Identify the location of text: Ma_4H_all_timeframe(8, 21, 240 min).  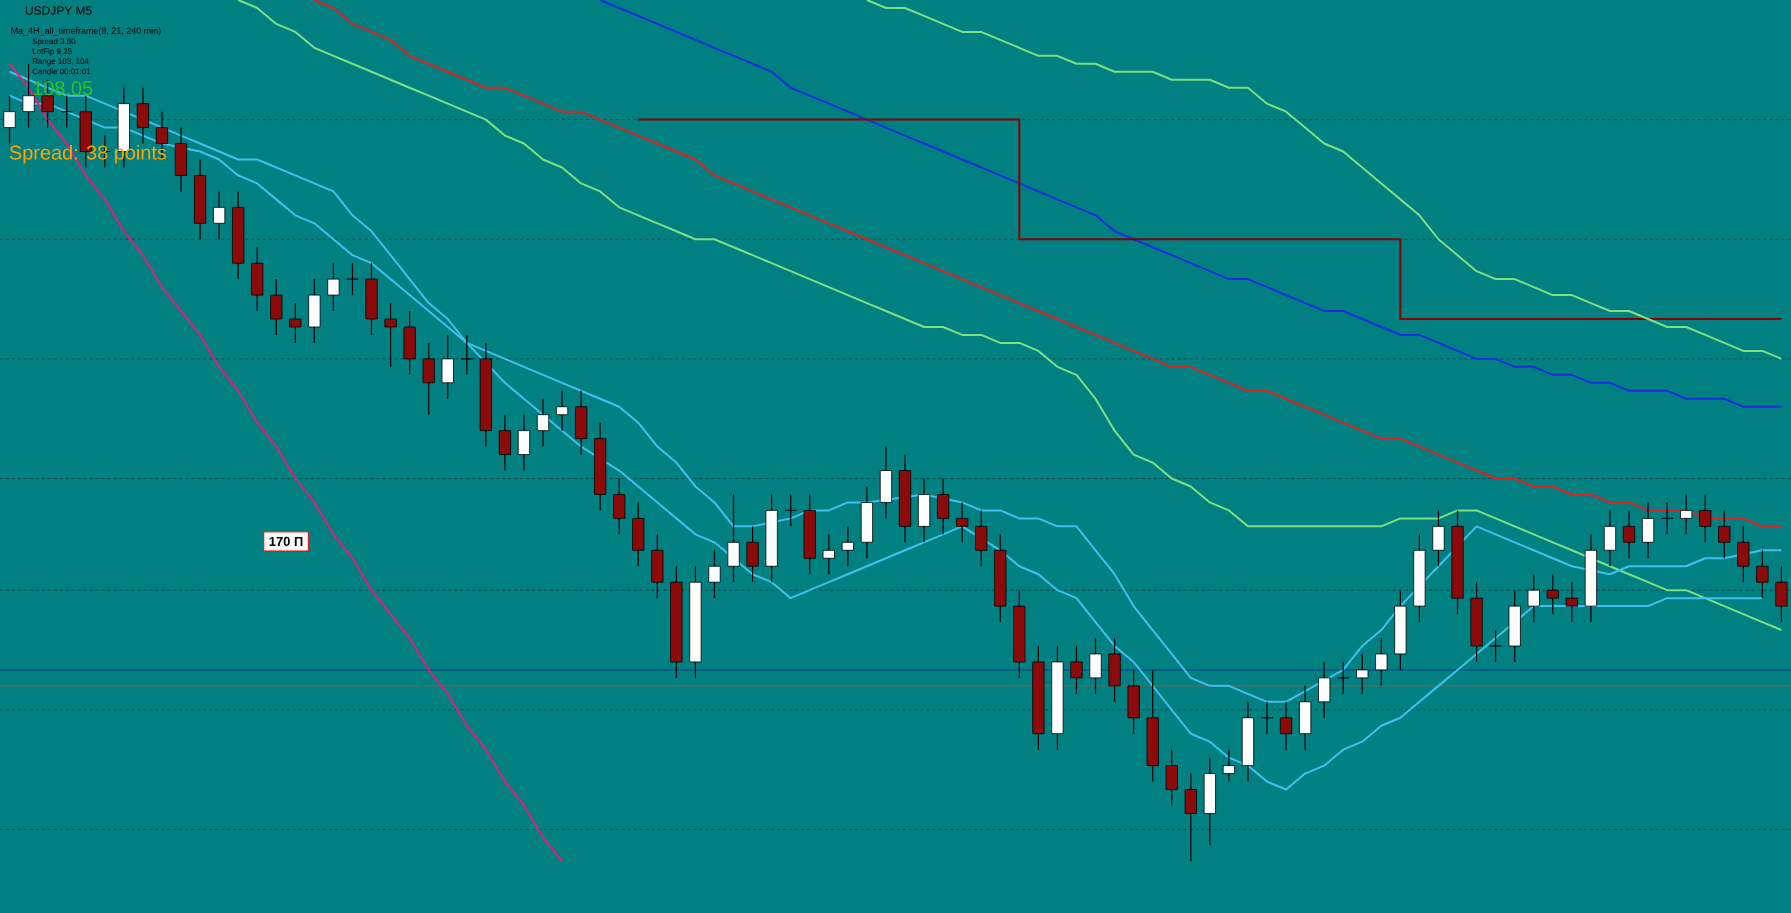
(86, 31).